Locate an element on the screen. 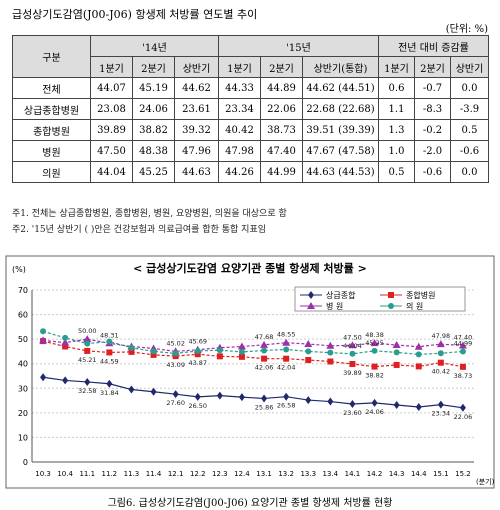 The image size is (500, 510). data-label: 24.06 is located at coordinates (374, 412).